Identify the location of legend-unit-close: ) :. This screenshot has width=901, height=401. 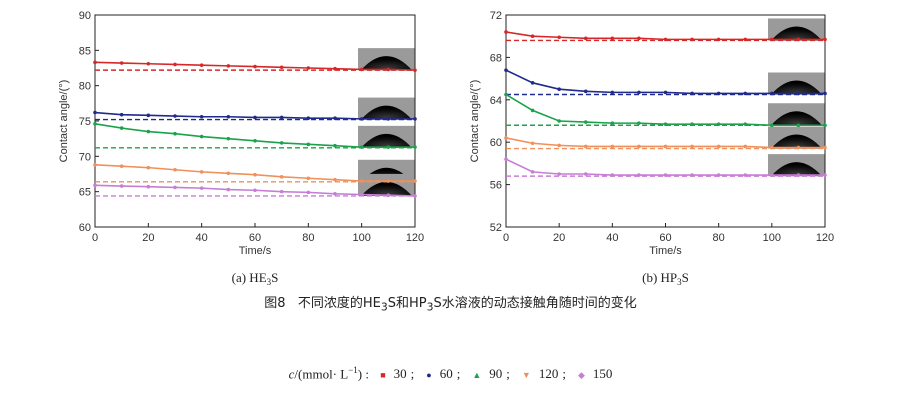
(363, 374).